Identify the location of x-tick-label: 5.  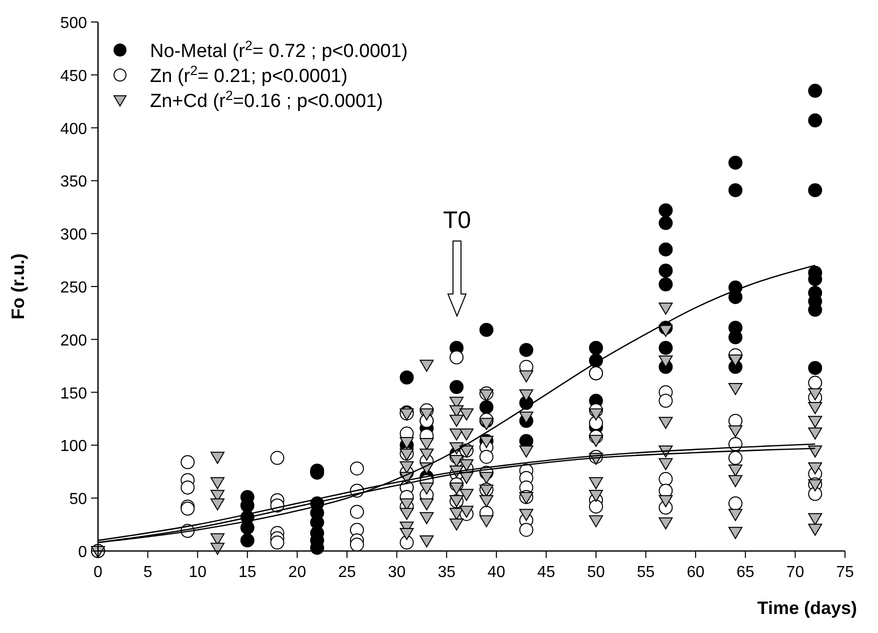
(147, 572).